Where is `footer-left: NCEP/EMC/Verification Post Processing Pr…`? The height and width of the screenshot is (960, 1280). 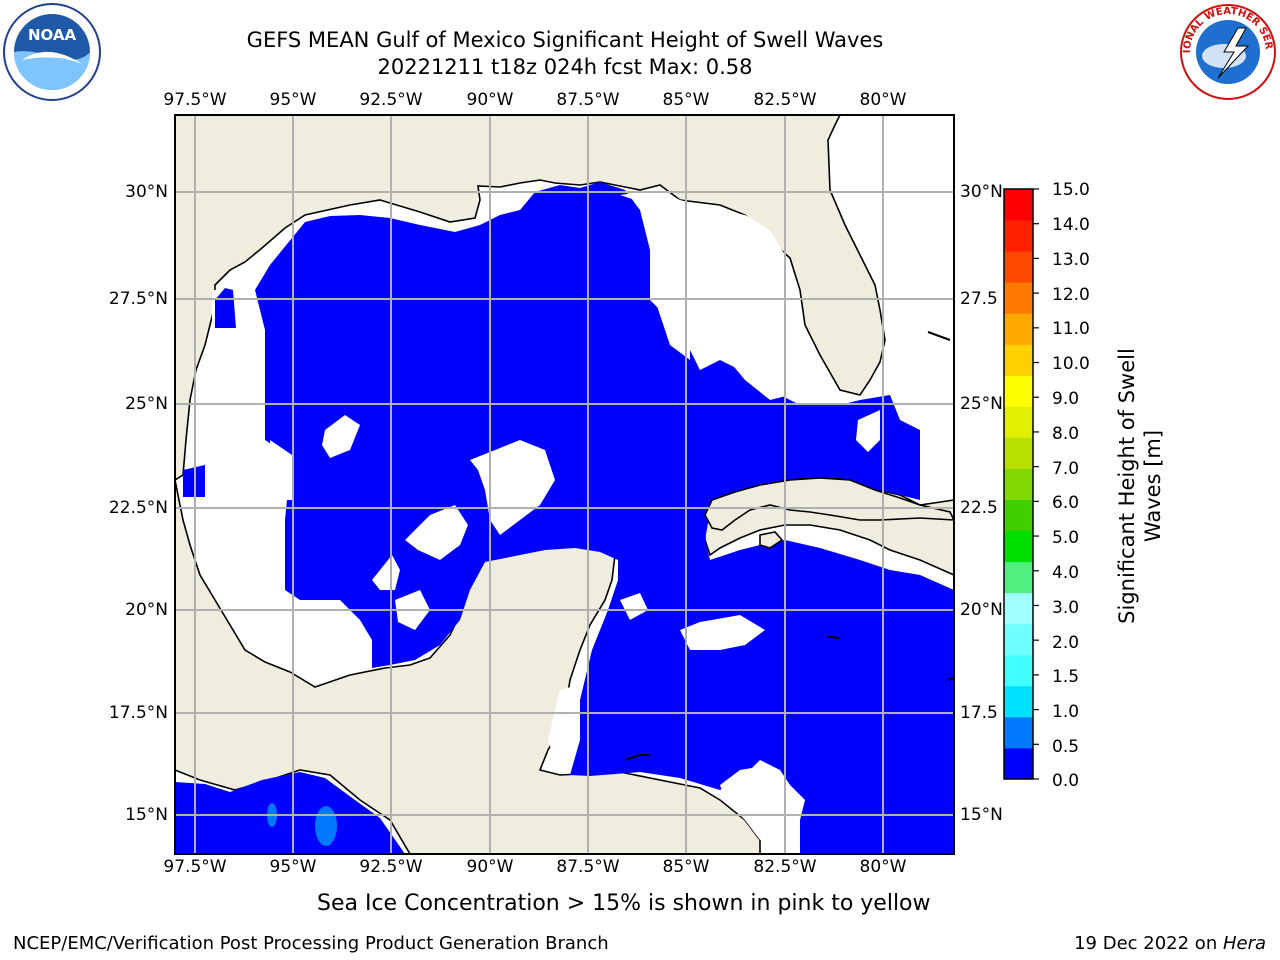 footer-left: NCEP/EMC/Verification Post Processing Pr… is located at coordinates (311, 943).